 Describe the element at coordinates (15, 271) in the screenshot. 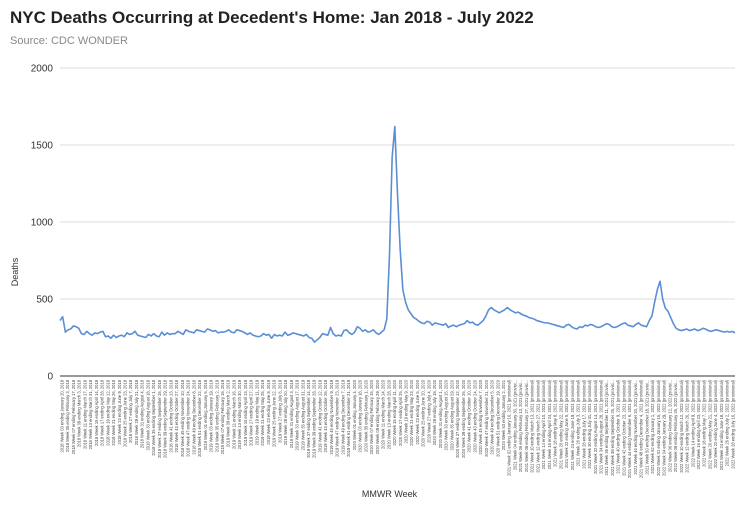

I see `y-axis-label: Deaths` at that location.